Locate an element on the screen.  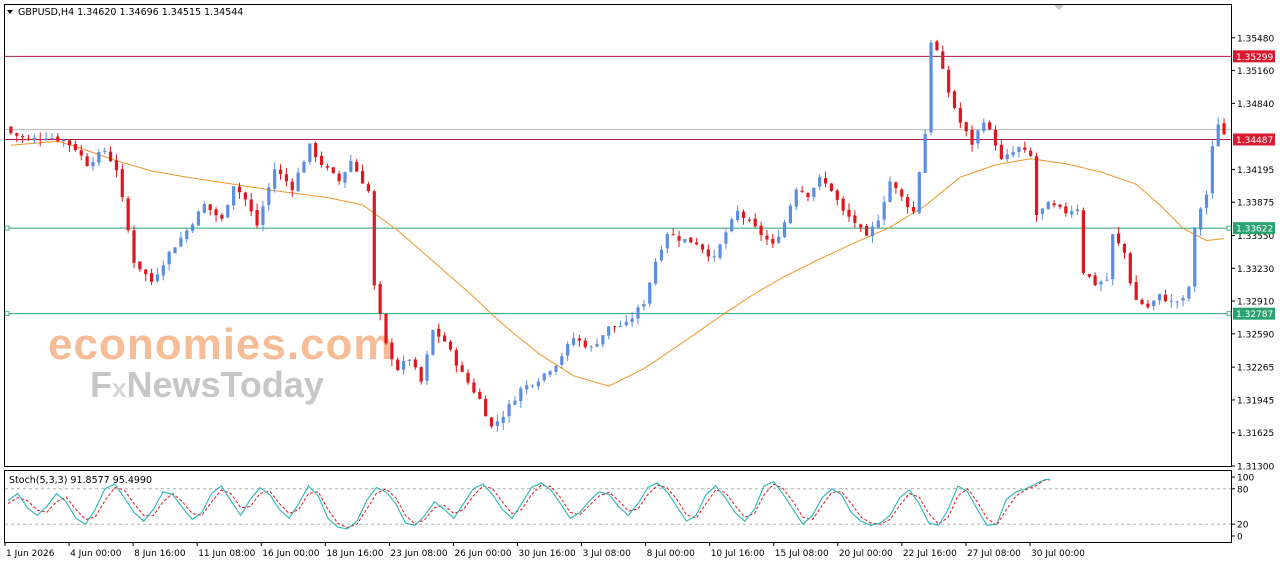
stoch-header: Stoch(5,3,3) 91.8577 95.4990 is located at coordinates (80, 480).